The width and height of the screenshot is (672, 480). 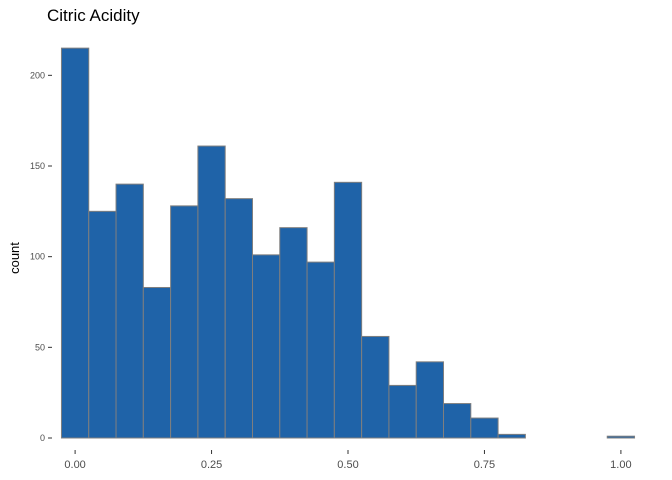 What do you see at coordinates (211, 465) in the screenshot?
I see `x-tick-label: 0.25` at bounding box center [211, 465].